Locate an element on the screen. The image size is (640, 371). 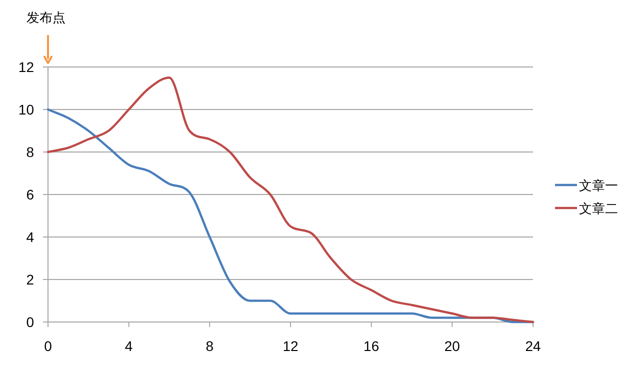
y-tick-label: 10 is located at coordinates (26, 110).